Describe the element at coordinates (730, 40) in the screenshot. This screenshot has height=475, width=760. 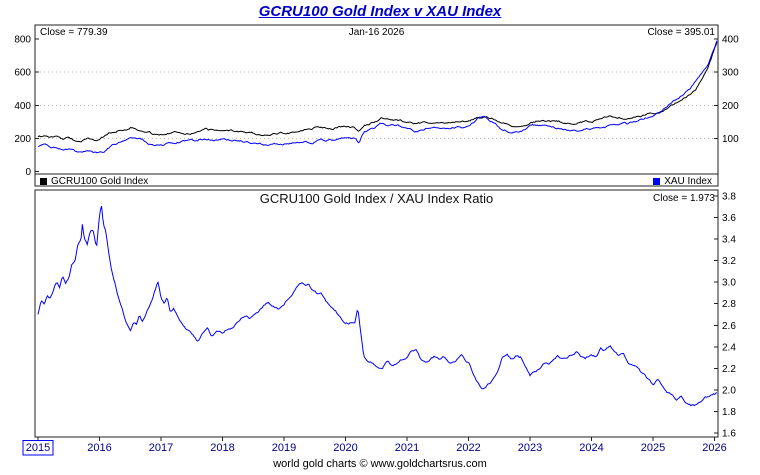
I see `right-axis-tick-label: 400` at that location.